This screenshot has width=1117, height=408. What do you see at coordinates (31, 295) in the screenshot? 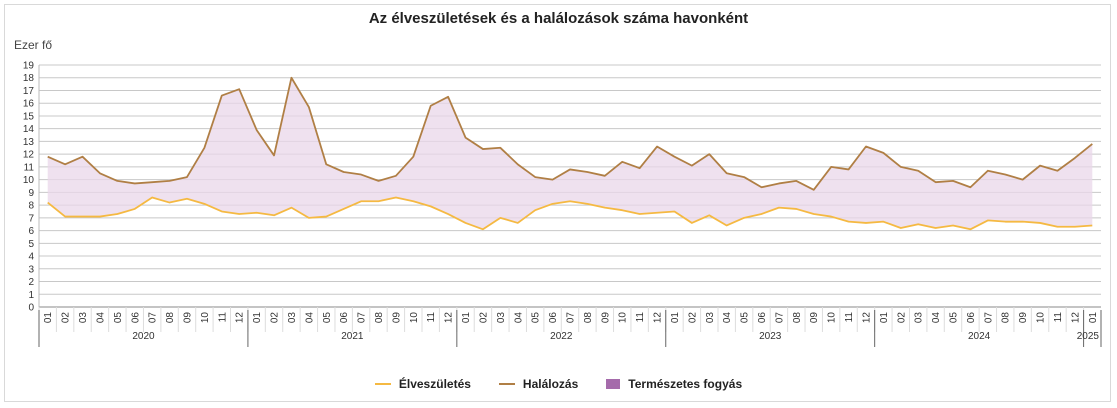
I see `y-tick-label: 1` at bounding box center [31, 295].